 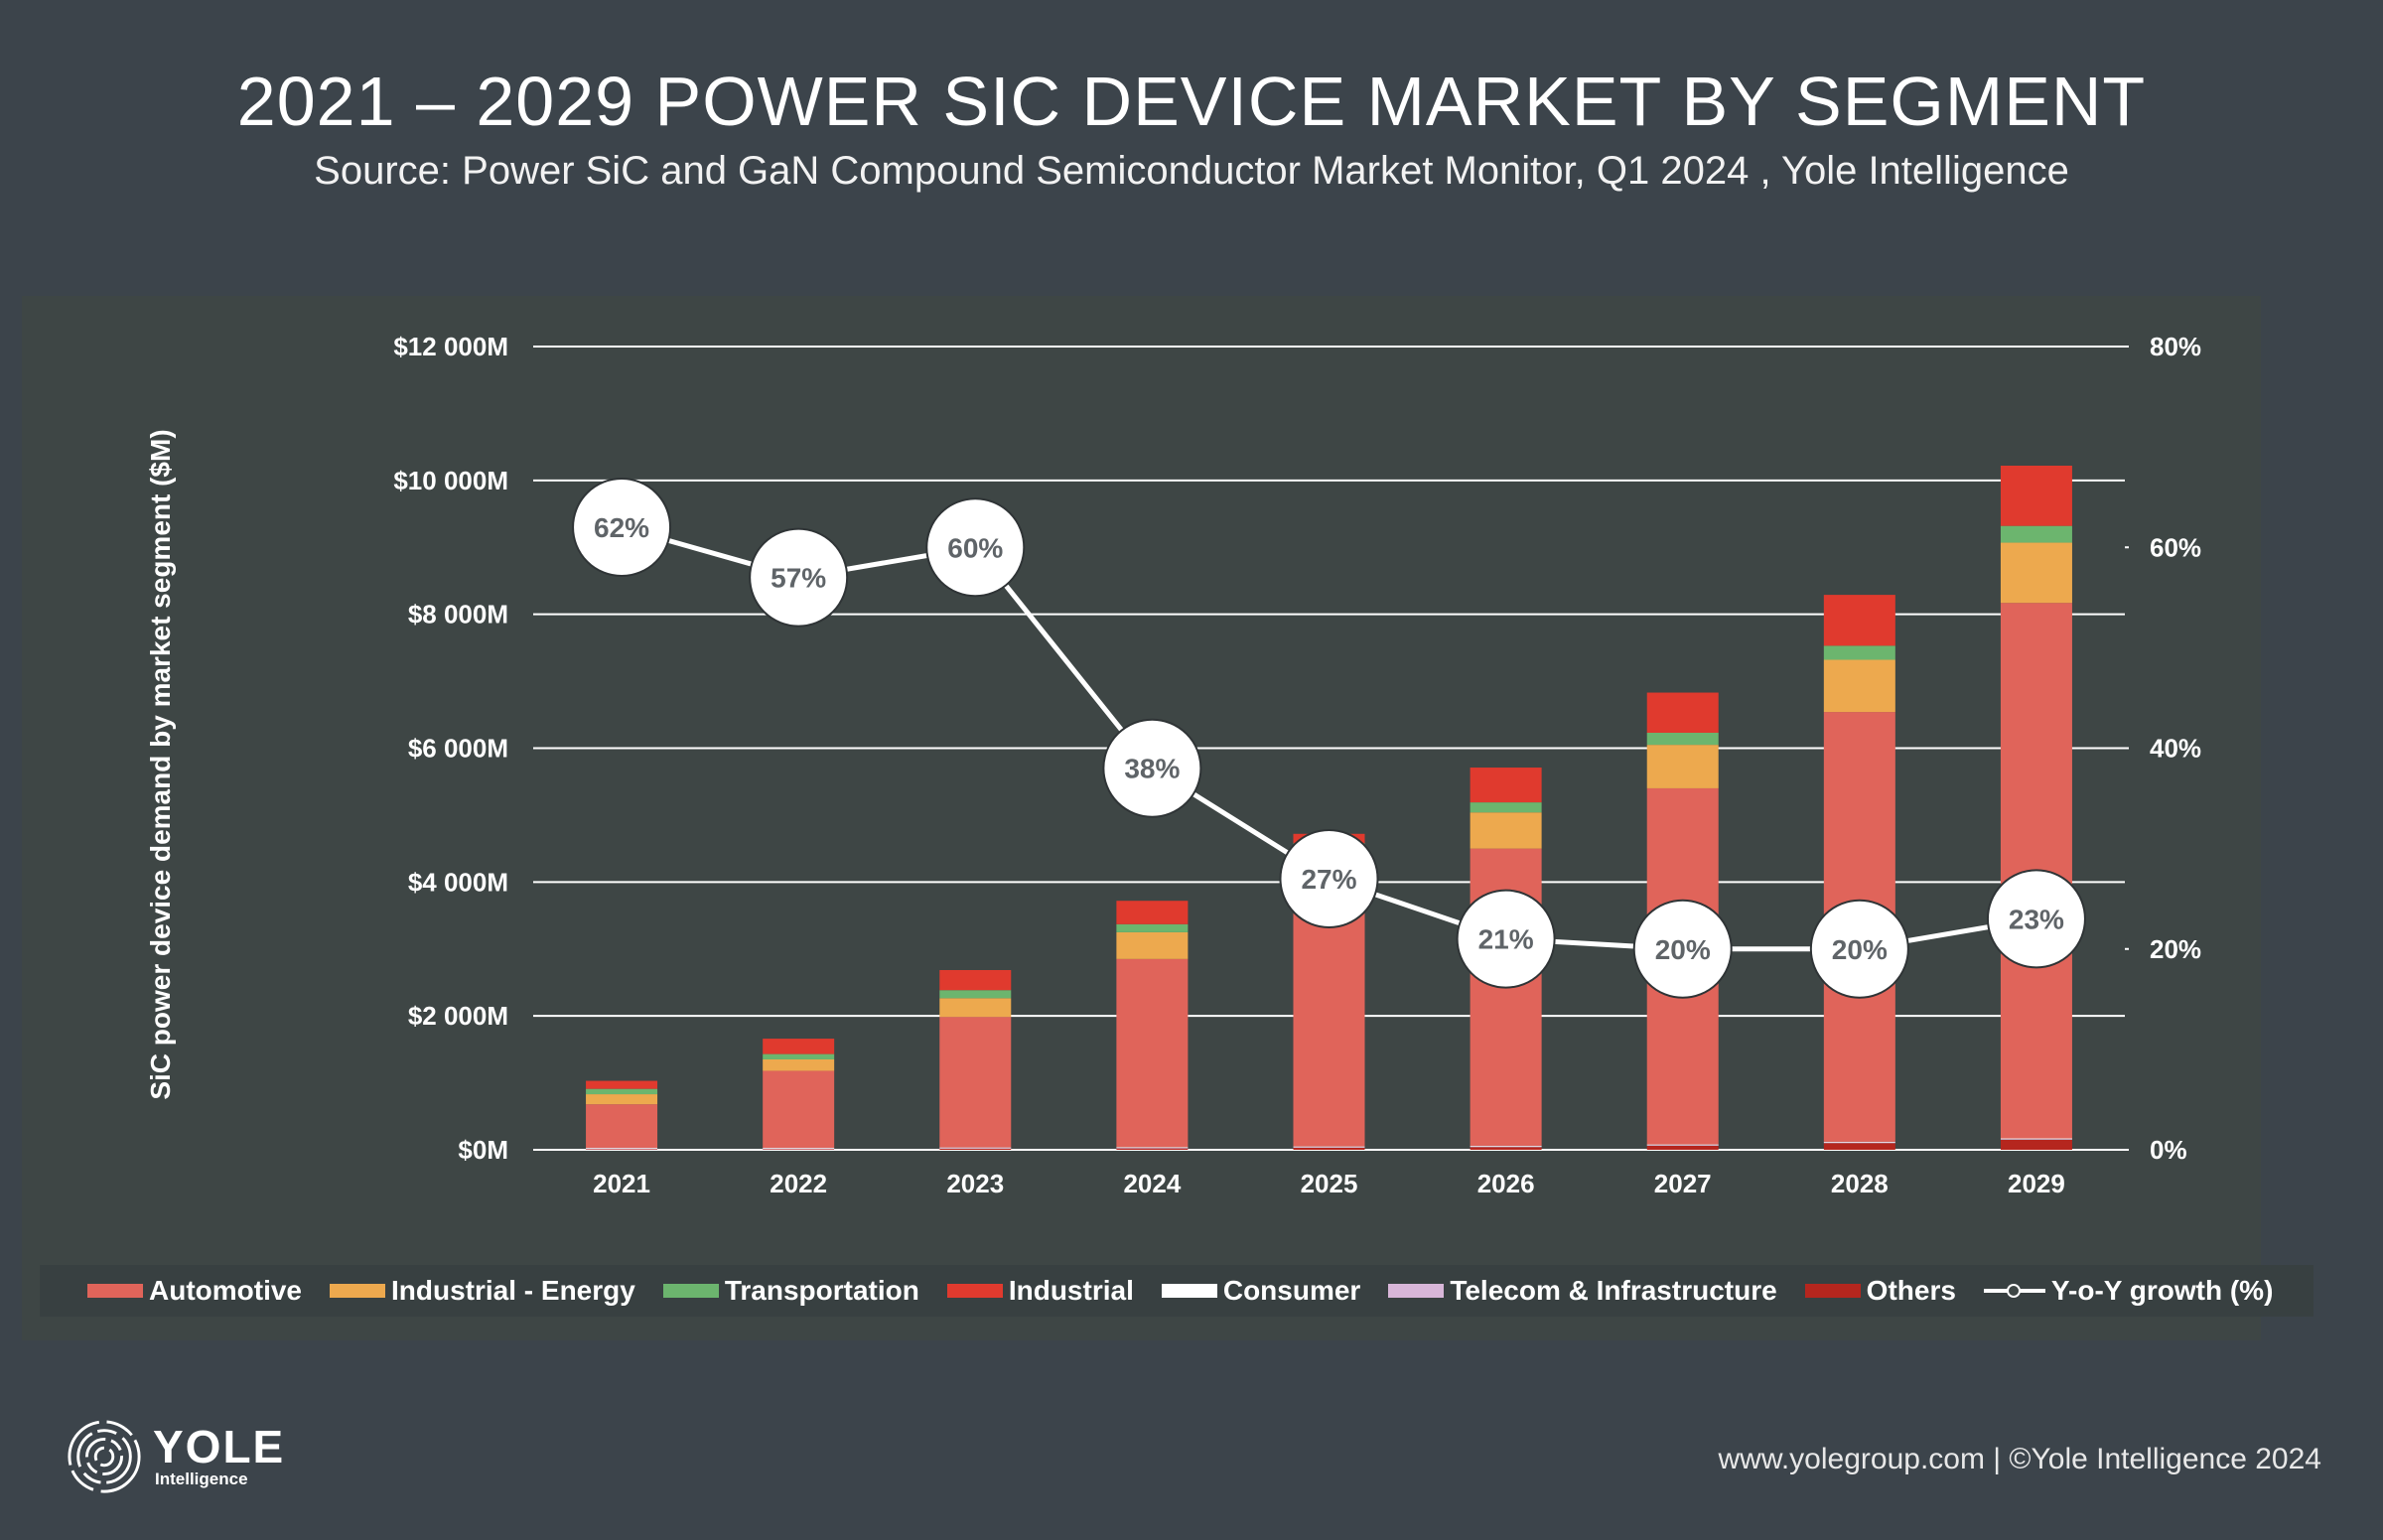 I want to click on y-tick-label: $2 000M, so click(x=458, y=1016).